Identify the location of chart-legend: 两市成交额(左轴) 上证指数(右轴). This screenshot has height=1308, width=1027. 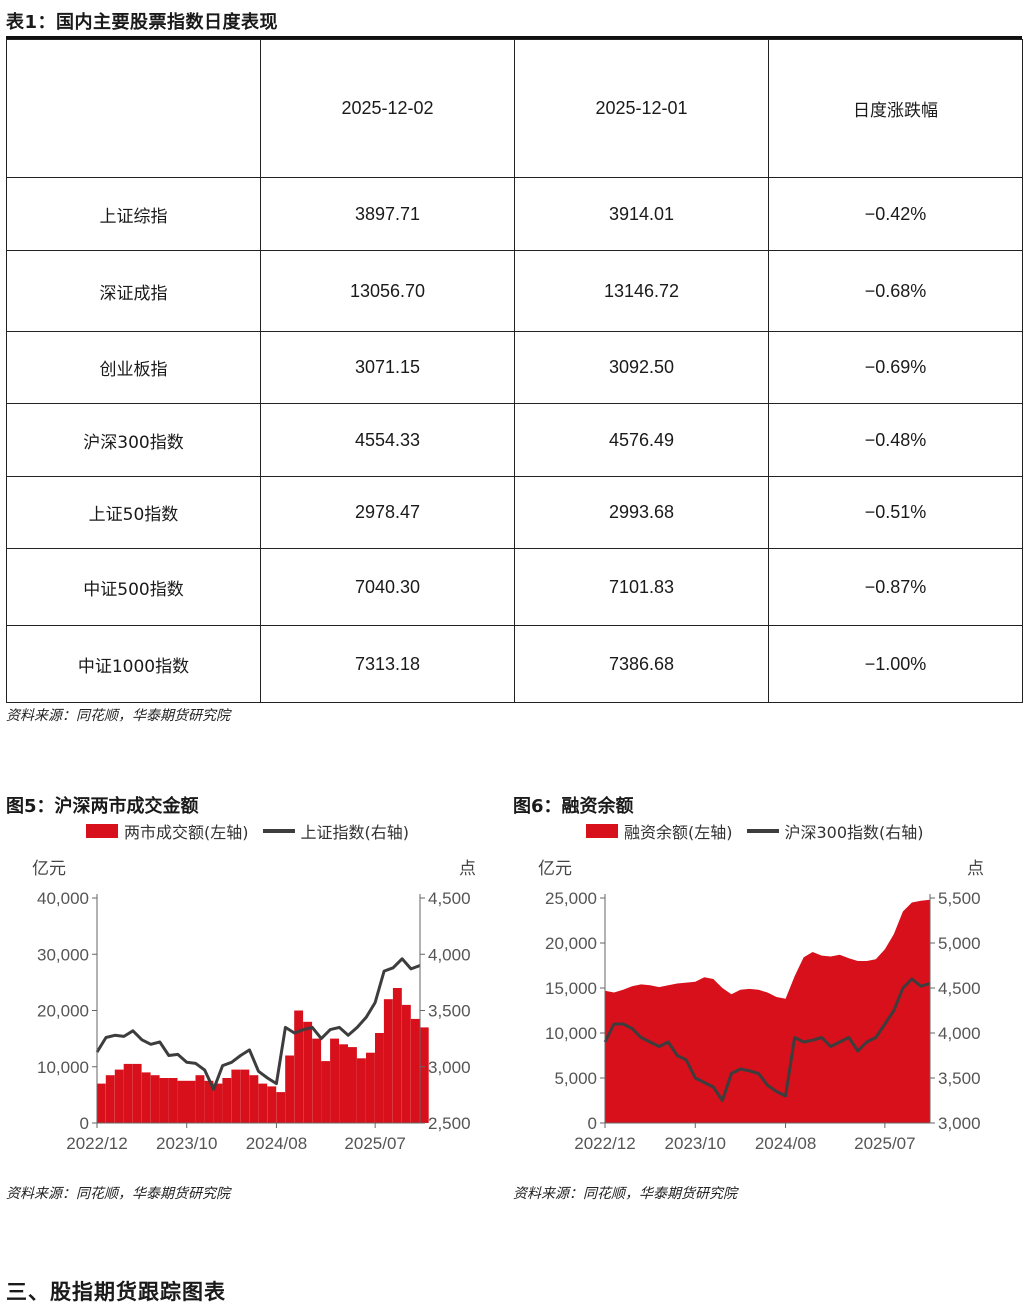
(247, 831).